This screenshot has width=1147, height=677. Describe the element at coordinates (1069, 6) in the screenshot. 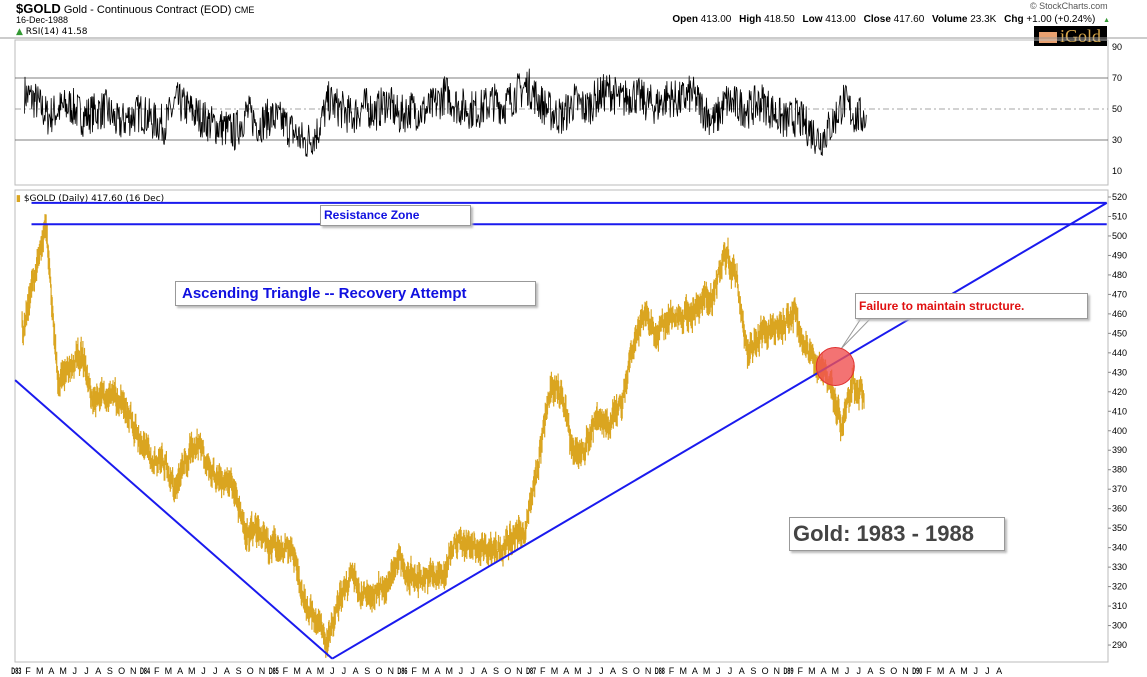

I see `copyright: © StockCharts.com` at that location.